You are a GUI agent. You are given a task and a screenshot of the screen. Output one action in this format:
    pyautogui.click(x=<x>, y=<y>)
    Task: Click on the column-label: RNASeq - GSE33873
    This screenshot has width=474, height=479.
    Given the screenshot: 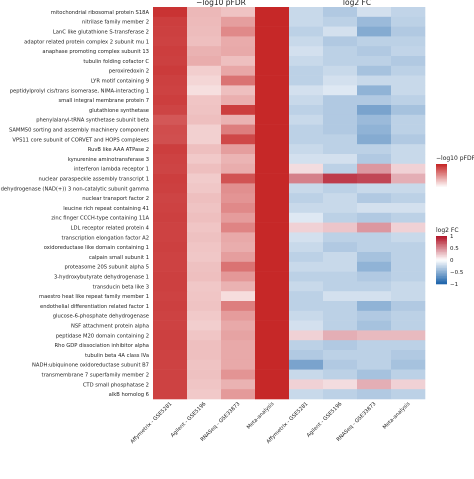 What is the action you would take?
    pyautogui.click(x=221, y=422)
    